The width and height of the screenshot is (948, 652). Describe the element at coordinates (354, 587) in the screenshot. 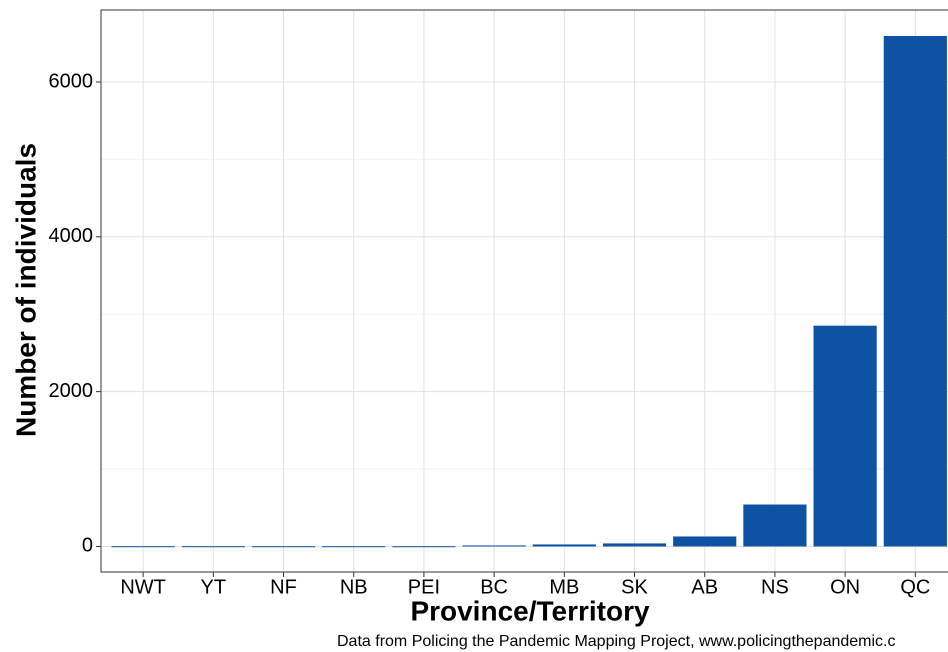

I see `x-tick-label: NB` at that location.